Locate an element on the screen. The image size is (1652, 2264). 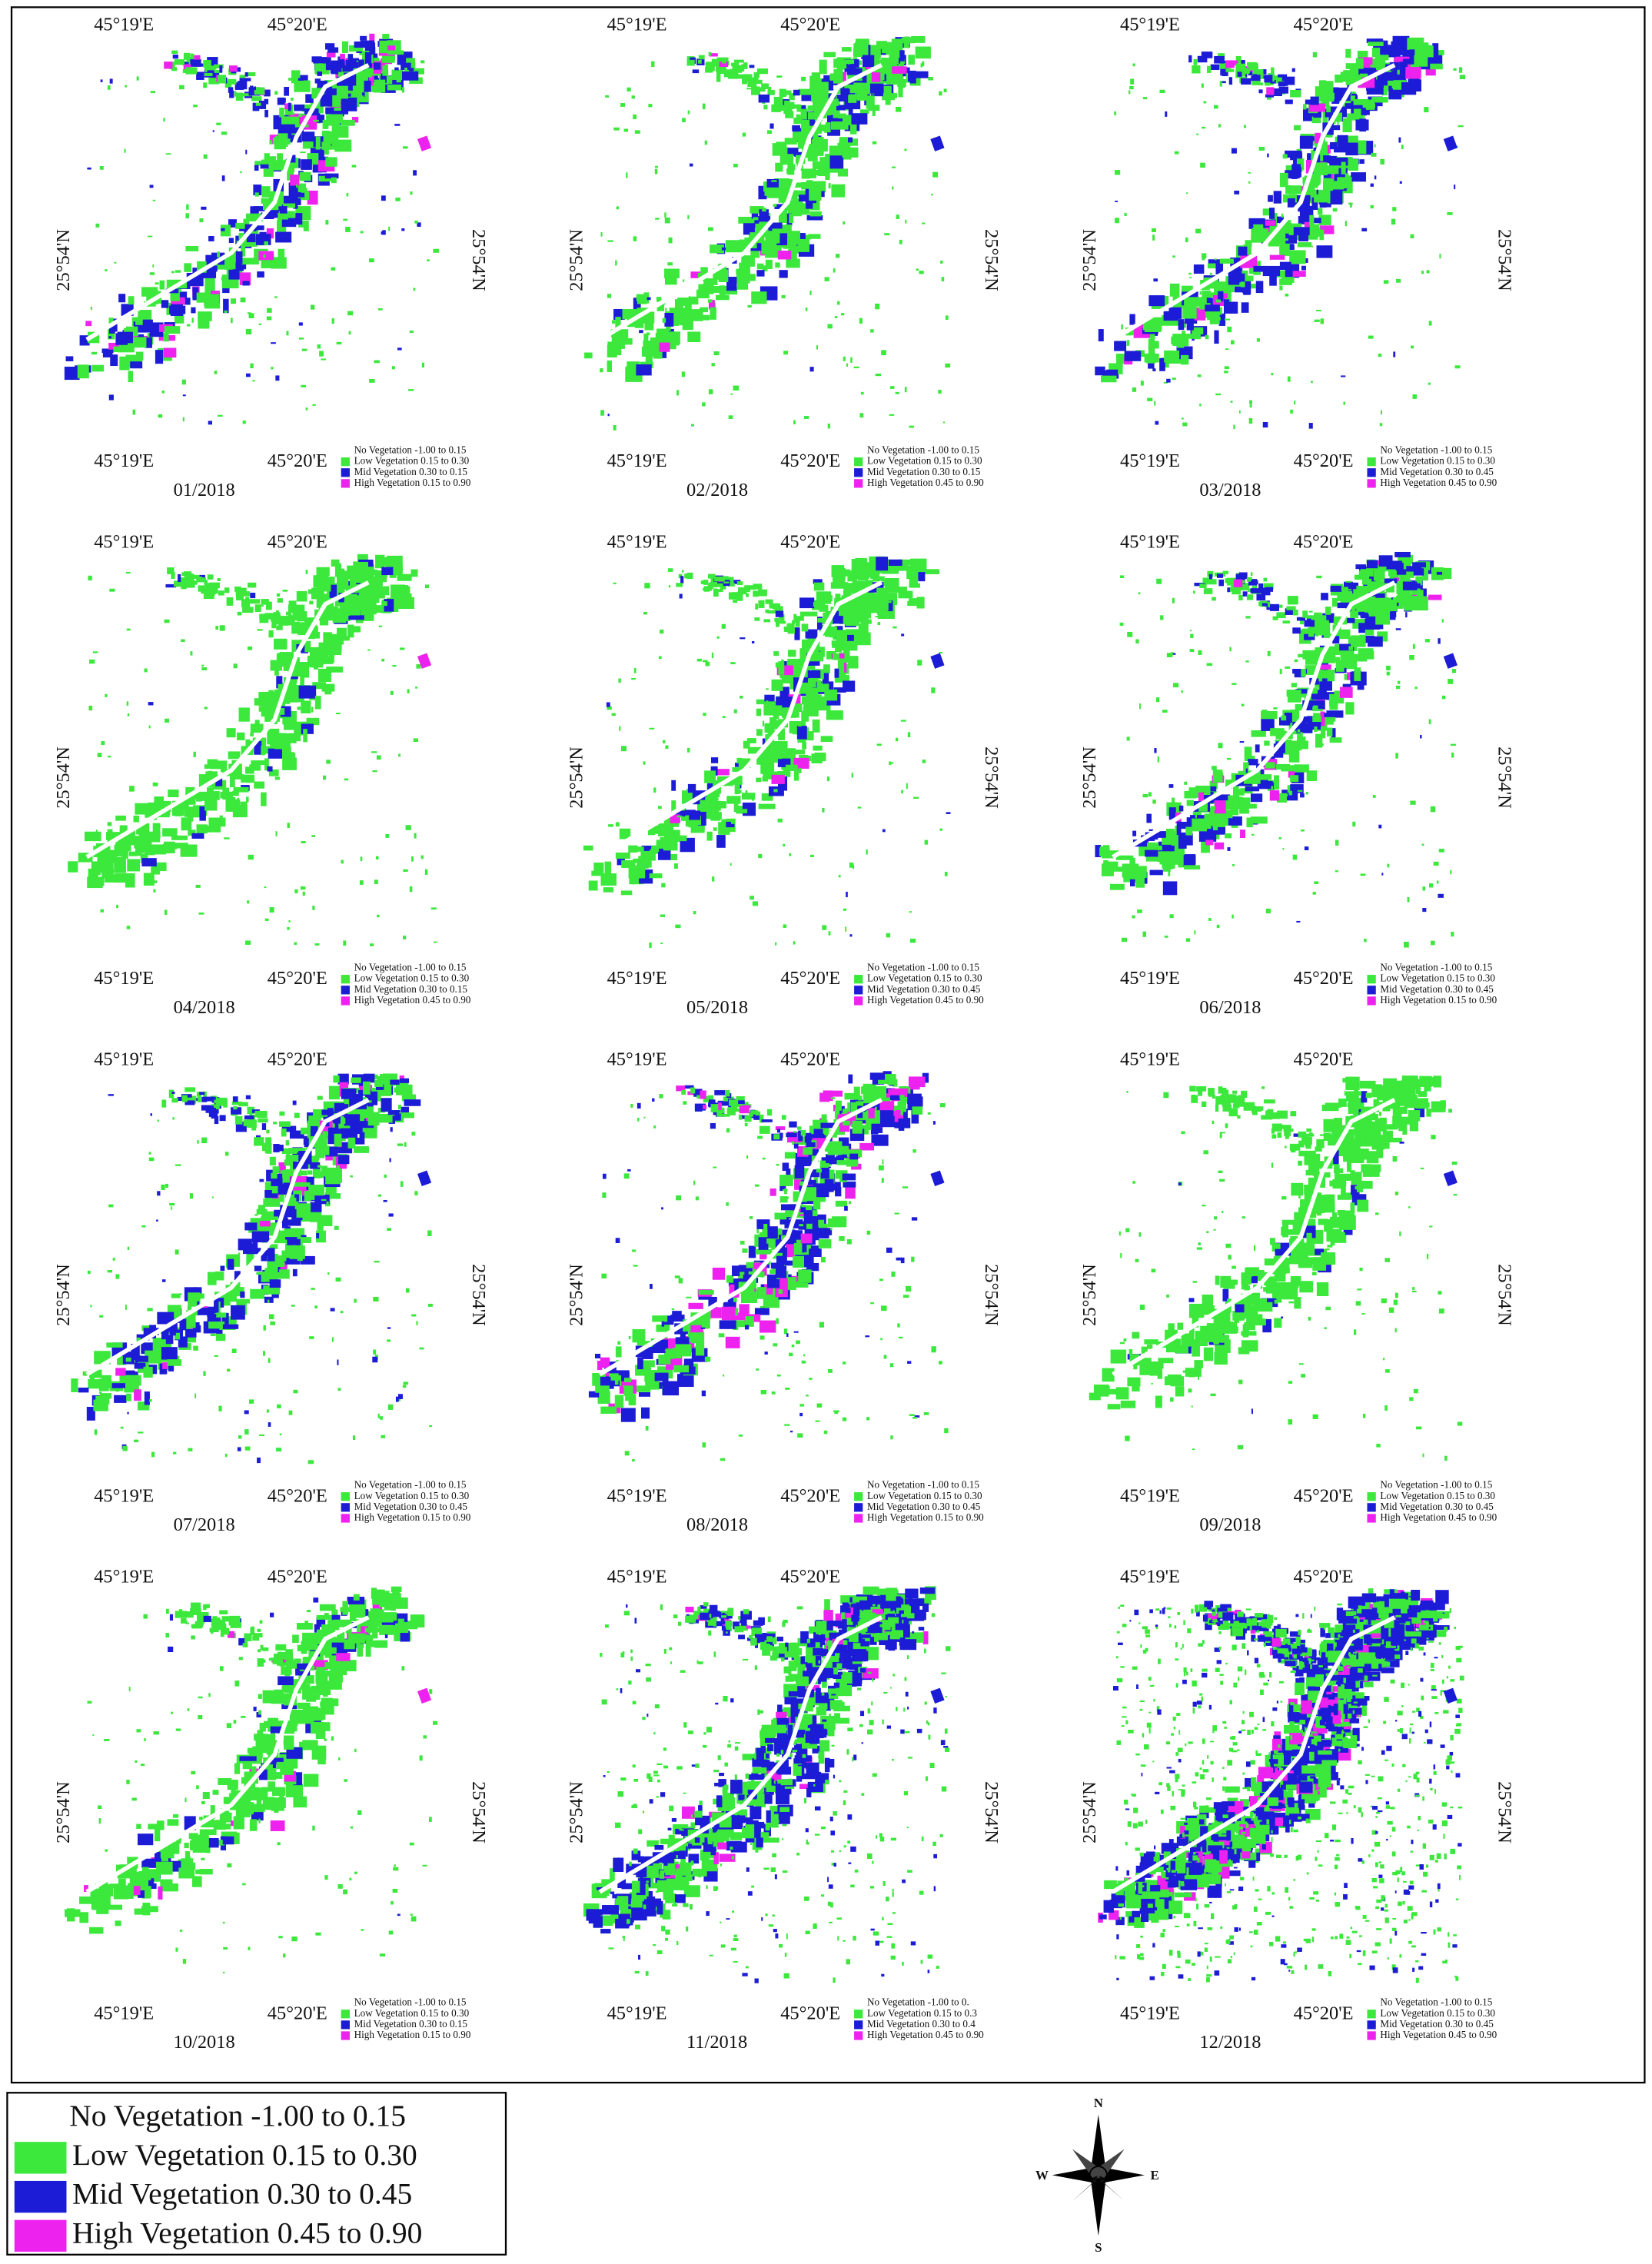
panel-date: 03/2018 is located at coordinates (1230, 490).